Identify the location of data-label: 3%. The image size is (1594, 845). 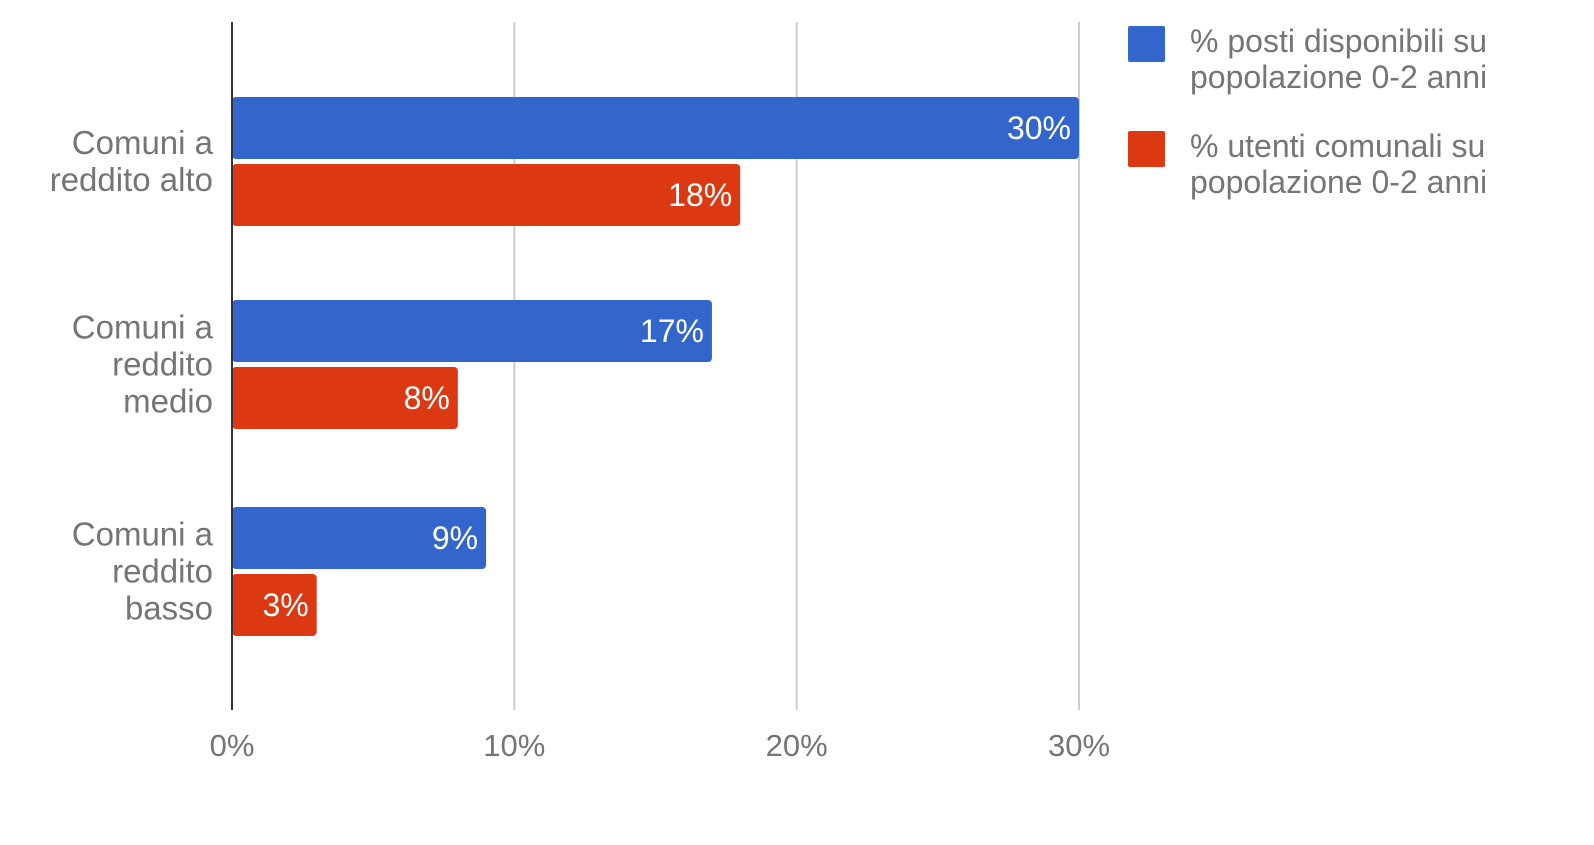
(285, 605).